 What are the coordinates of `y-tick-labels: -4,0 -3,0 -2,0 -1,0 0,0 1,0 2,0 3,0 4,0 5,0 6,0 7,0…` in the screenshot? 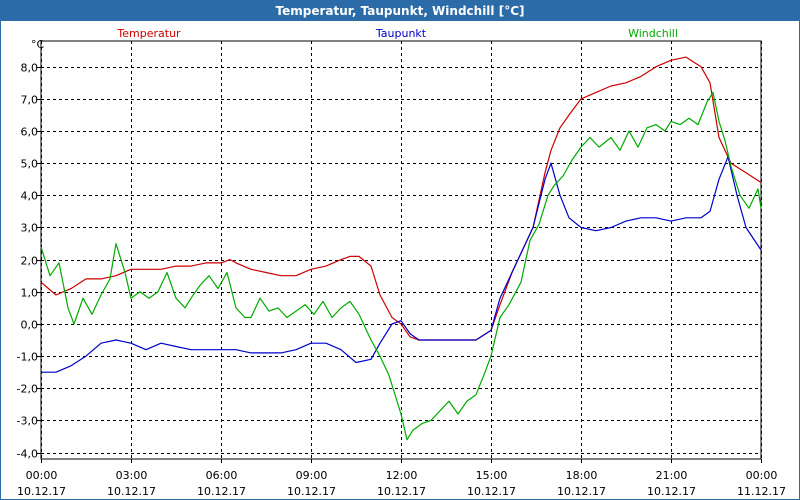 It's located at (27, 261).